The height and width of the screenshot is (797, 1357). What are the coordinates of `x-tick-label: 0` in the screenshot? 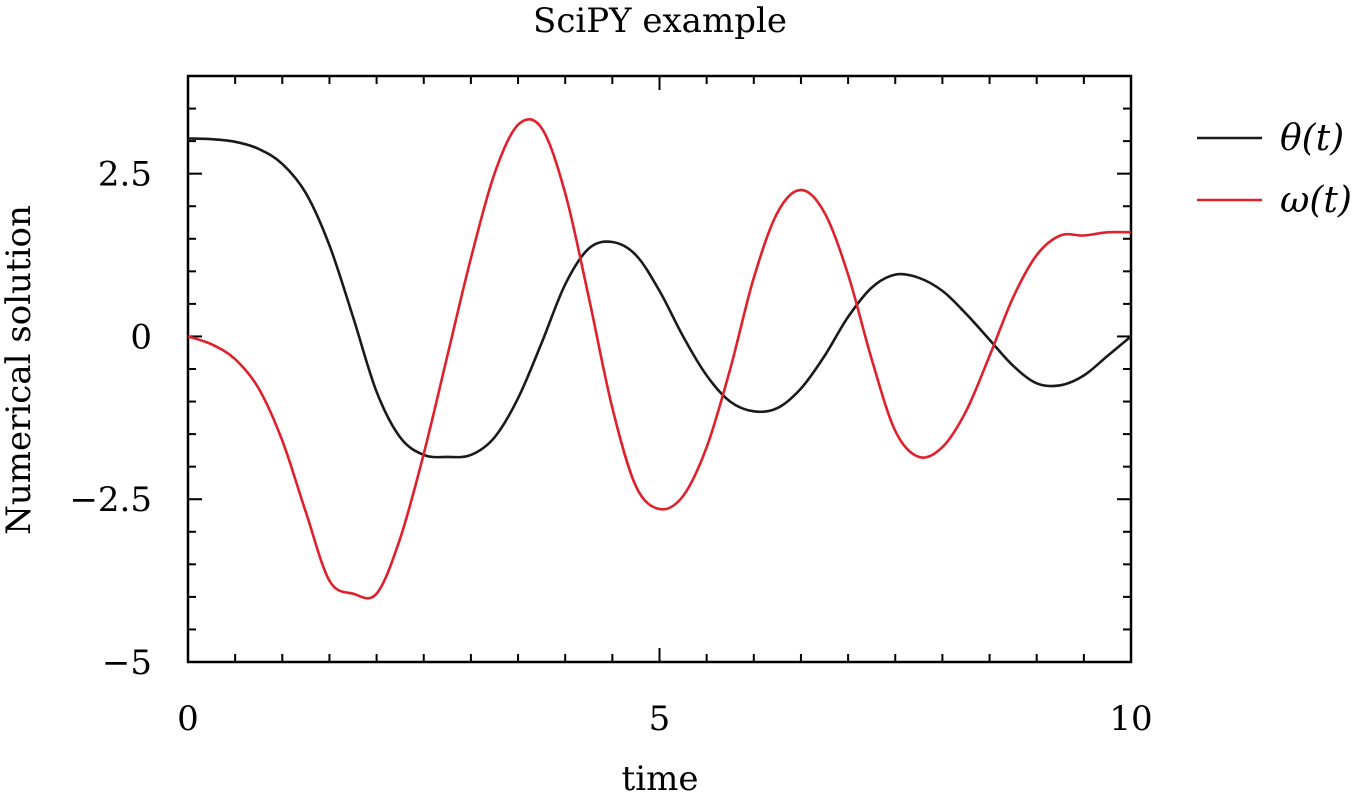 It's located at (188, 719).